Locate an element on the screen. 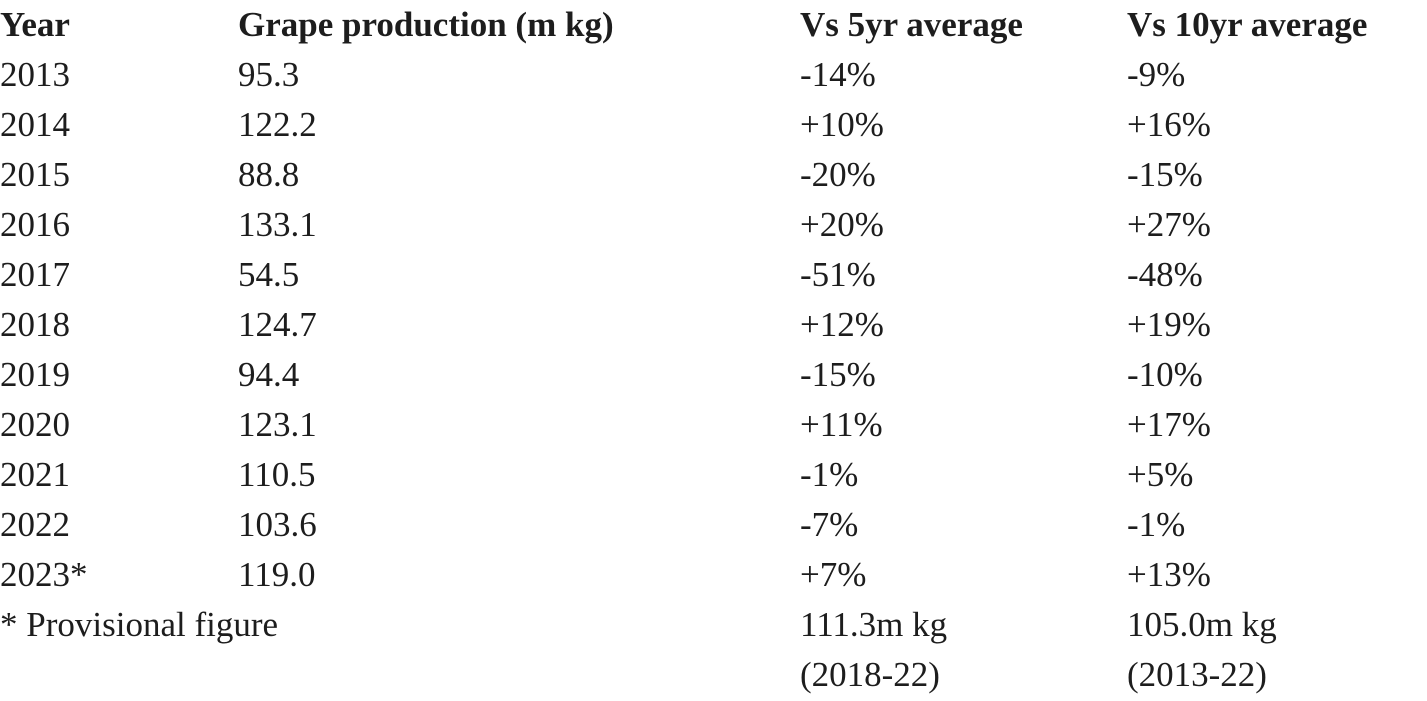 The width and height of the screenshot is (1427, 701). year-cell: 2016 is located at coordinates (35, 224).